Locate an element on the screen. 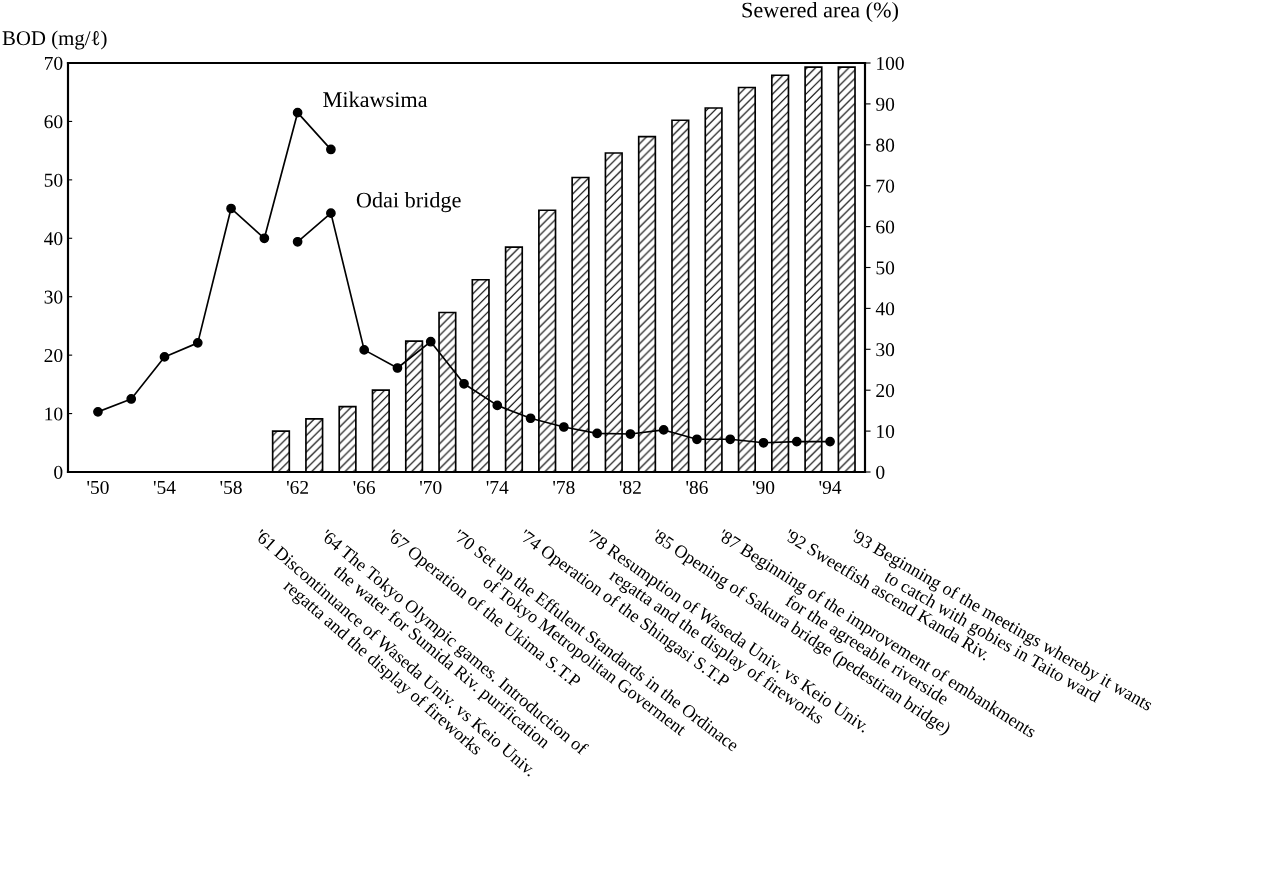 The image size is (1278, 871). x-tick-label: '78 is located at coordinates (564, 487).